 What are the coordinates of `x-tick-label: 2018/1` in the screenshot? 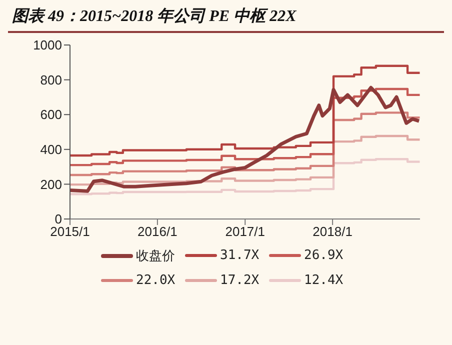 It's located at (332, 231).